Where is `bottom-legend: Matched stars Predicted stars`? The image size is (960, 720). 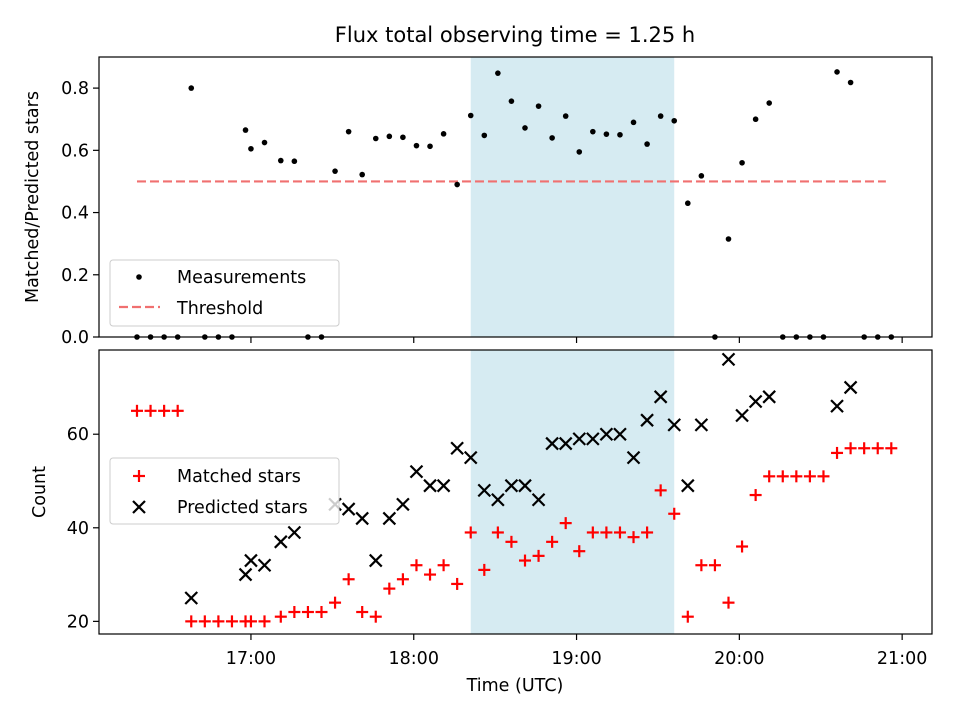
bottom-legend: Matched stars Predicted stars is located at coordinates (224, 491).